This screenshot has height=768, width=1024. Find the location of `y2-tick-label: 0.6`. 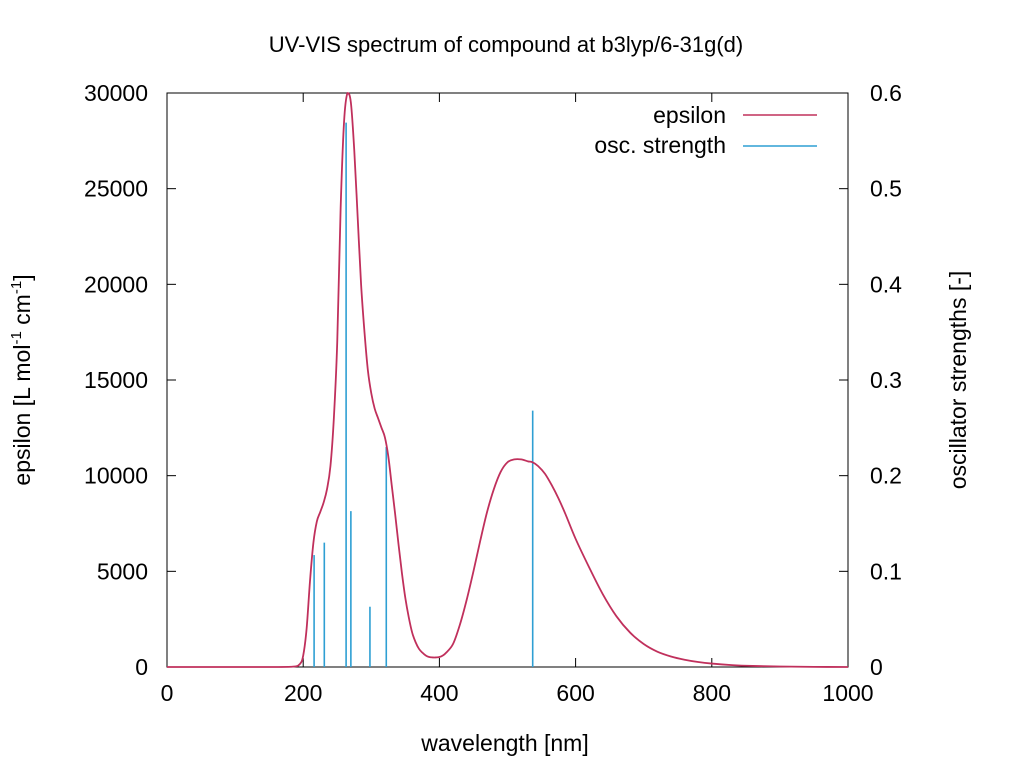

y2-tick-label: 0.6 is located at coordinates (886, 93).